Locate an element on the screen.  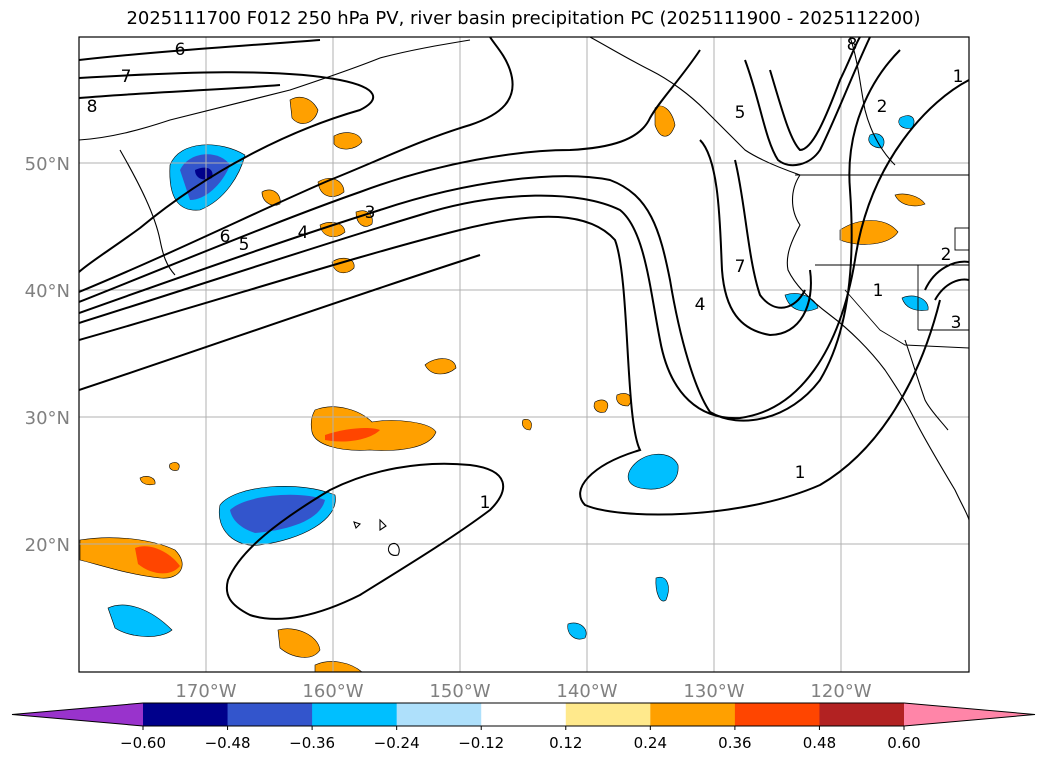
lon-label: 120°W is located at coordinates (840, 691).